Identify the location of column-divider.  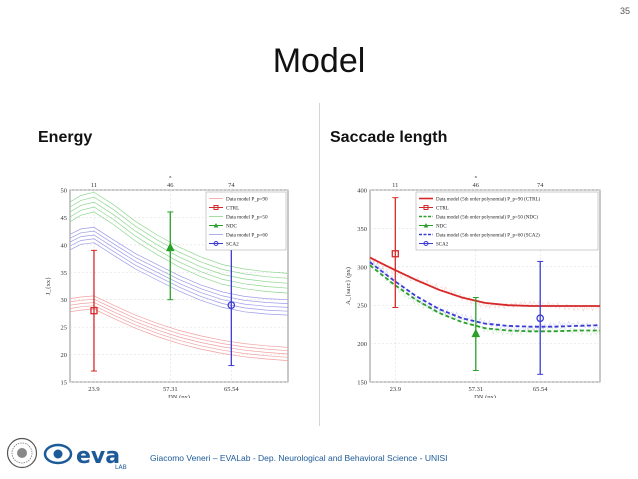
(319, 264).